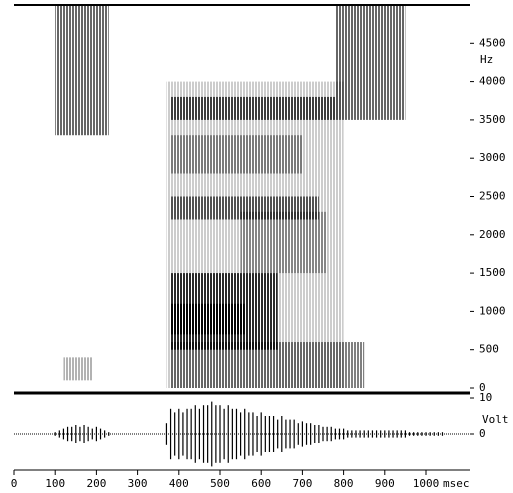 This screenshot has width=513, height=493. Describe the element at coordinates (492, 272) in the screenshot. I see `y-tick-label: 1500` at that location.